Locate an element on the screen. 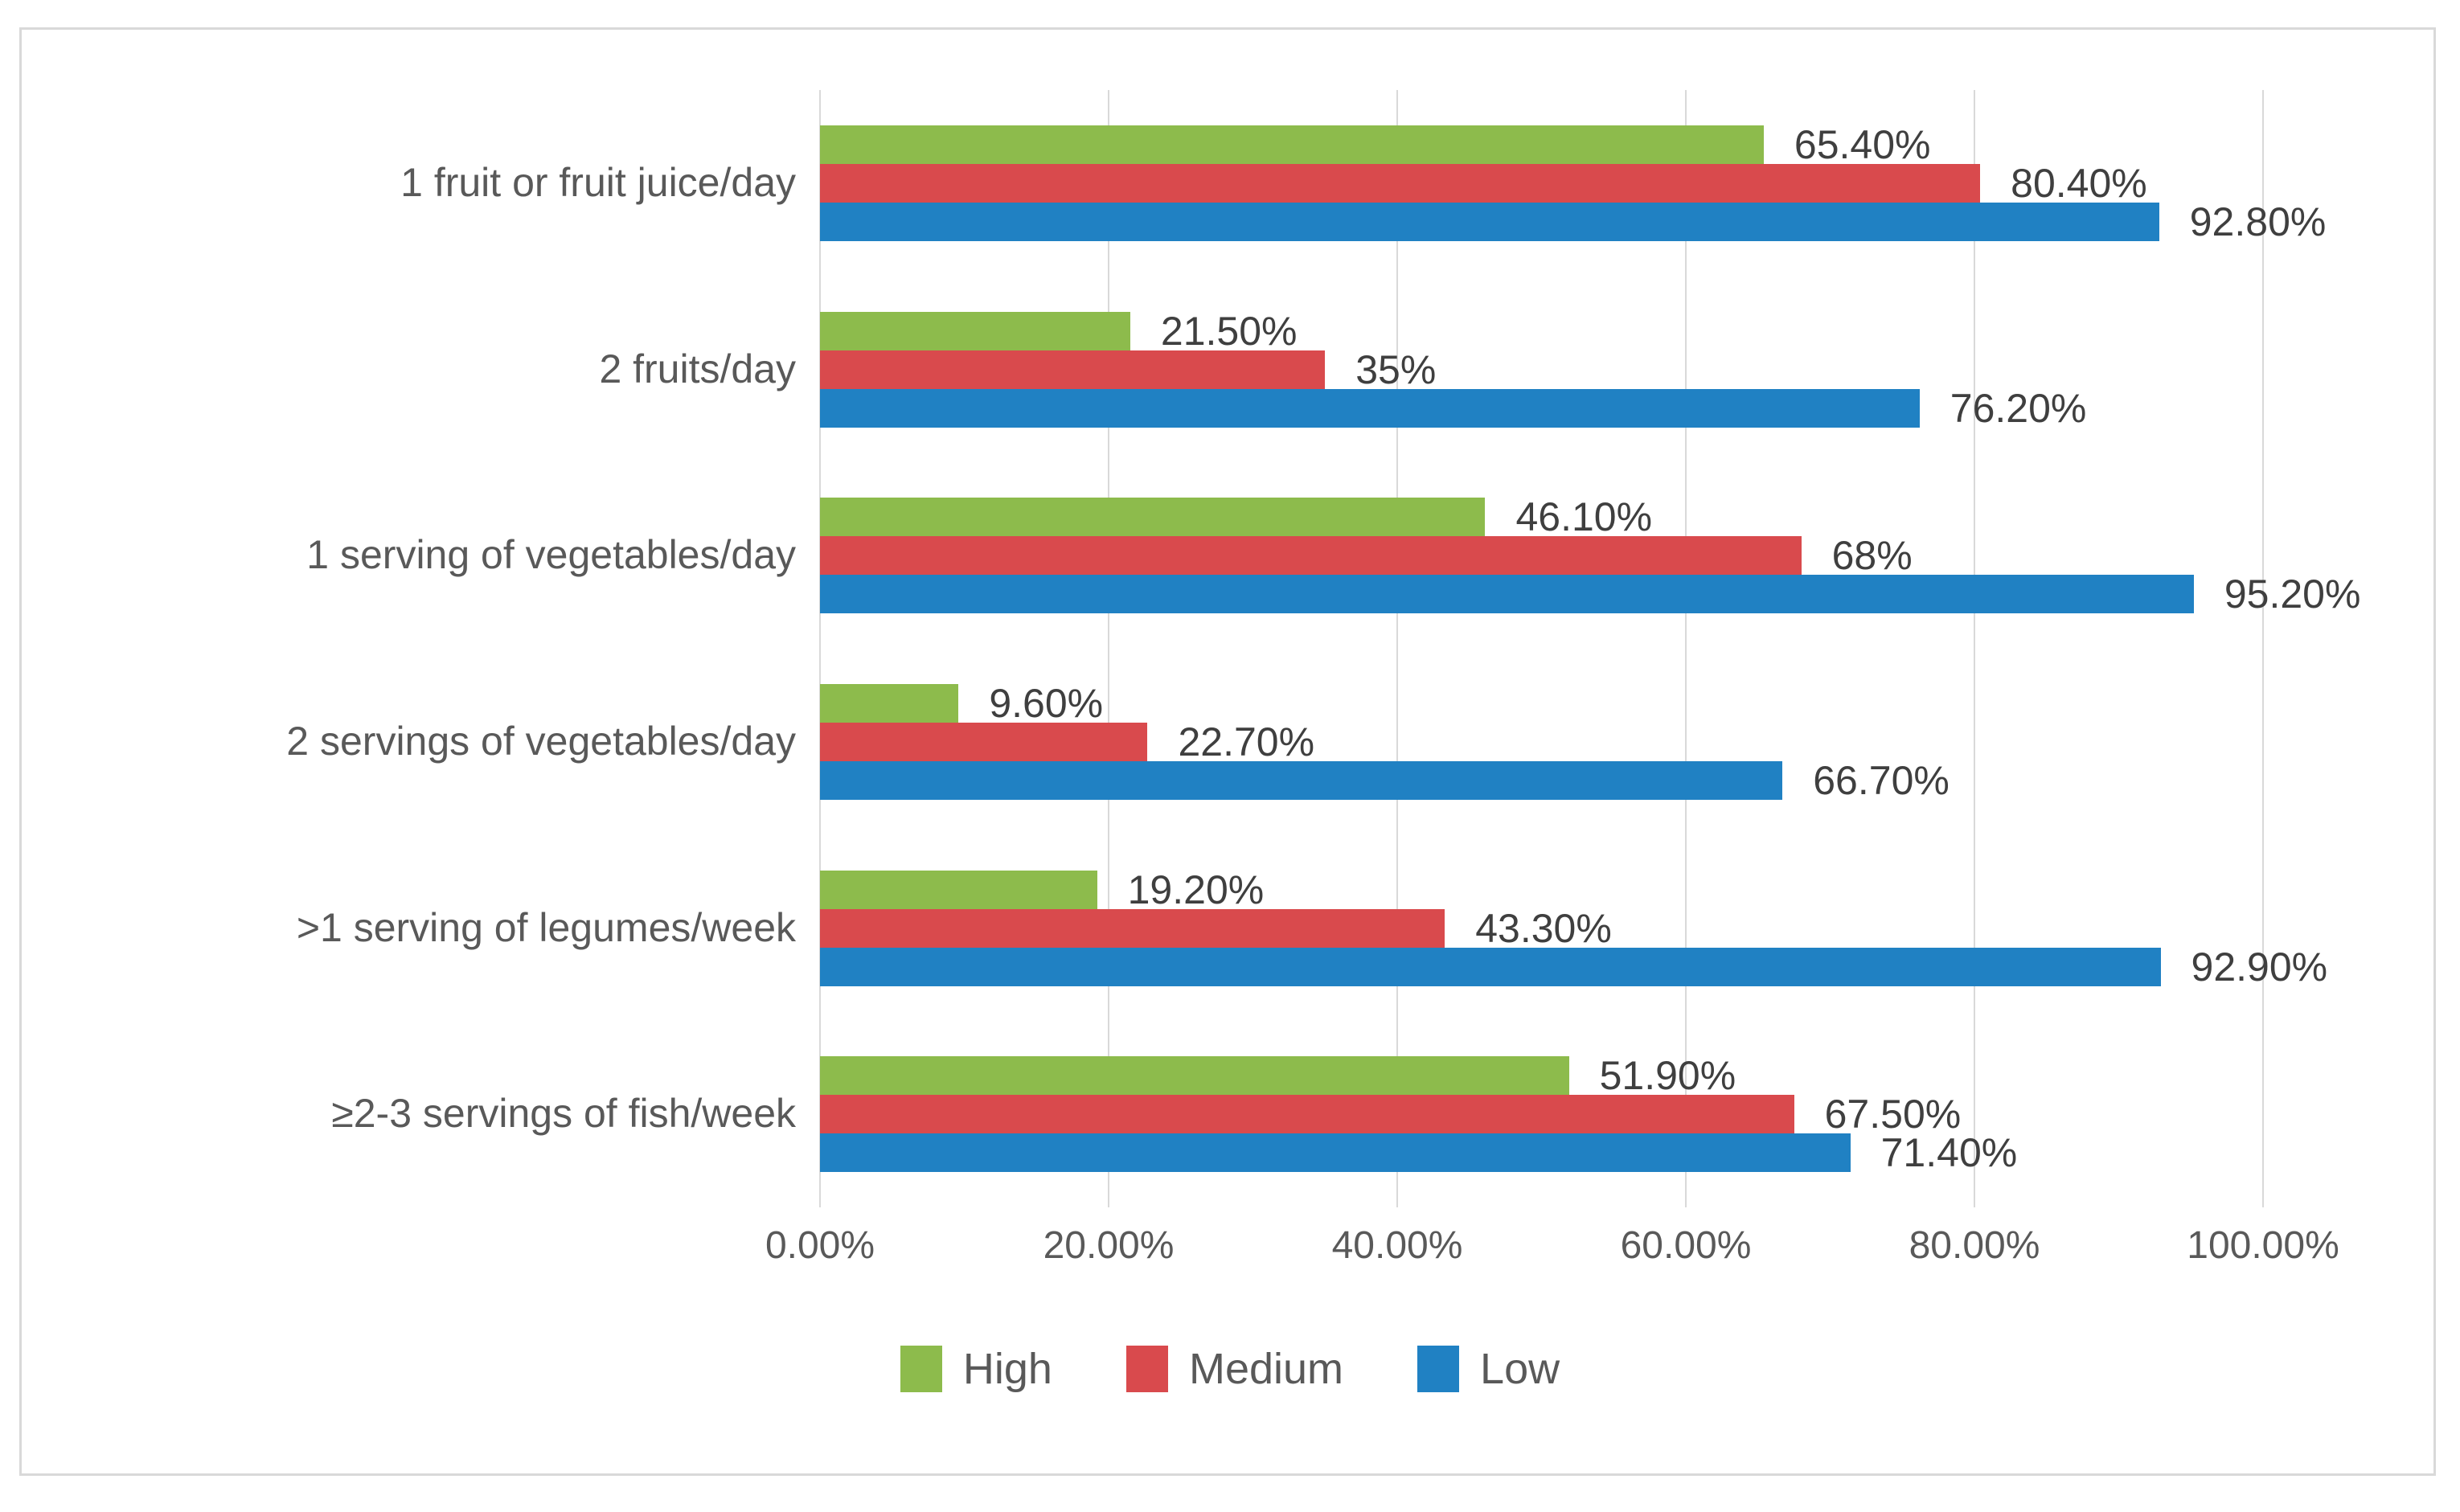 Image resolution: width=2460 pixels, height=1512 pixels. bar-value-label: 68% is located at coordinates (1872, 556).